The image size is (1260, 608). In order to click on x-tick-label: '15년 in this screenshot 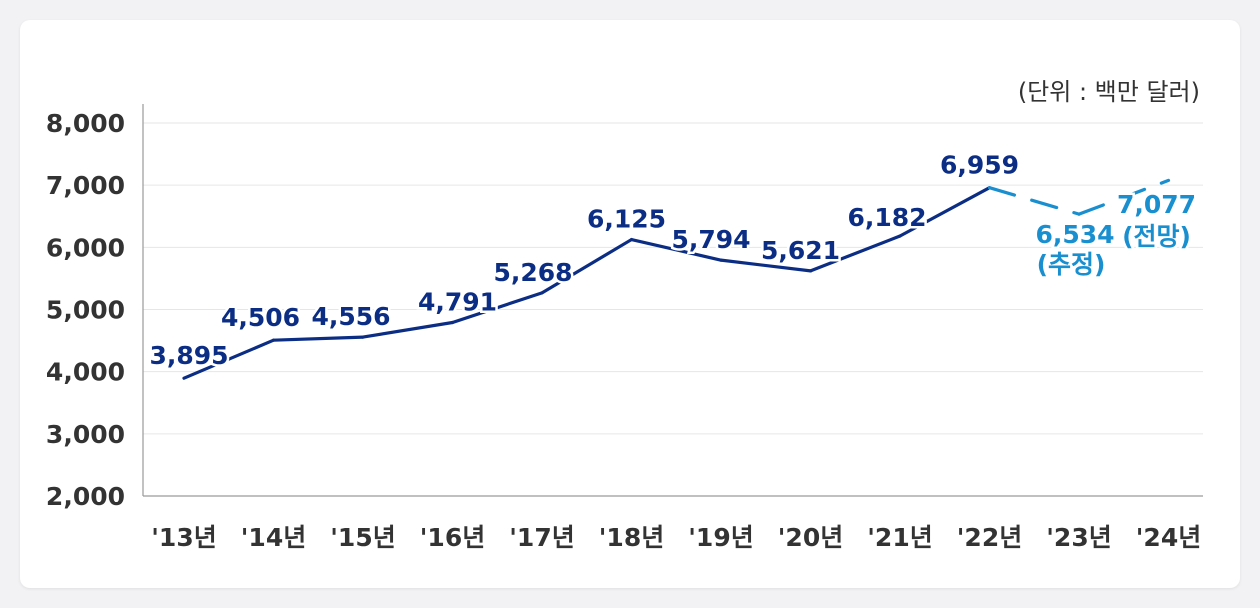, I will do `click(362, 537)`.